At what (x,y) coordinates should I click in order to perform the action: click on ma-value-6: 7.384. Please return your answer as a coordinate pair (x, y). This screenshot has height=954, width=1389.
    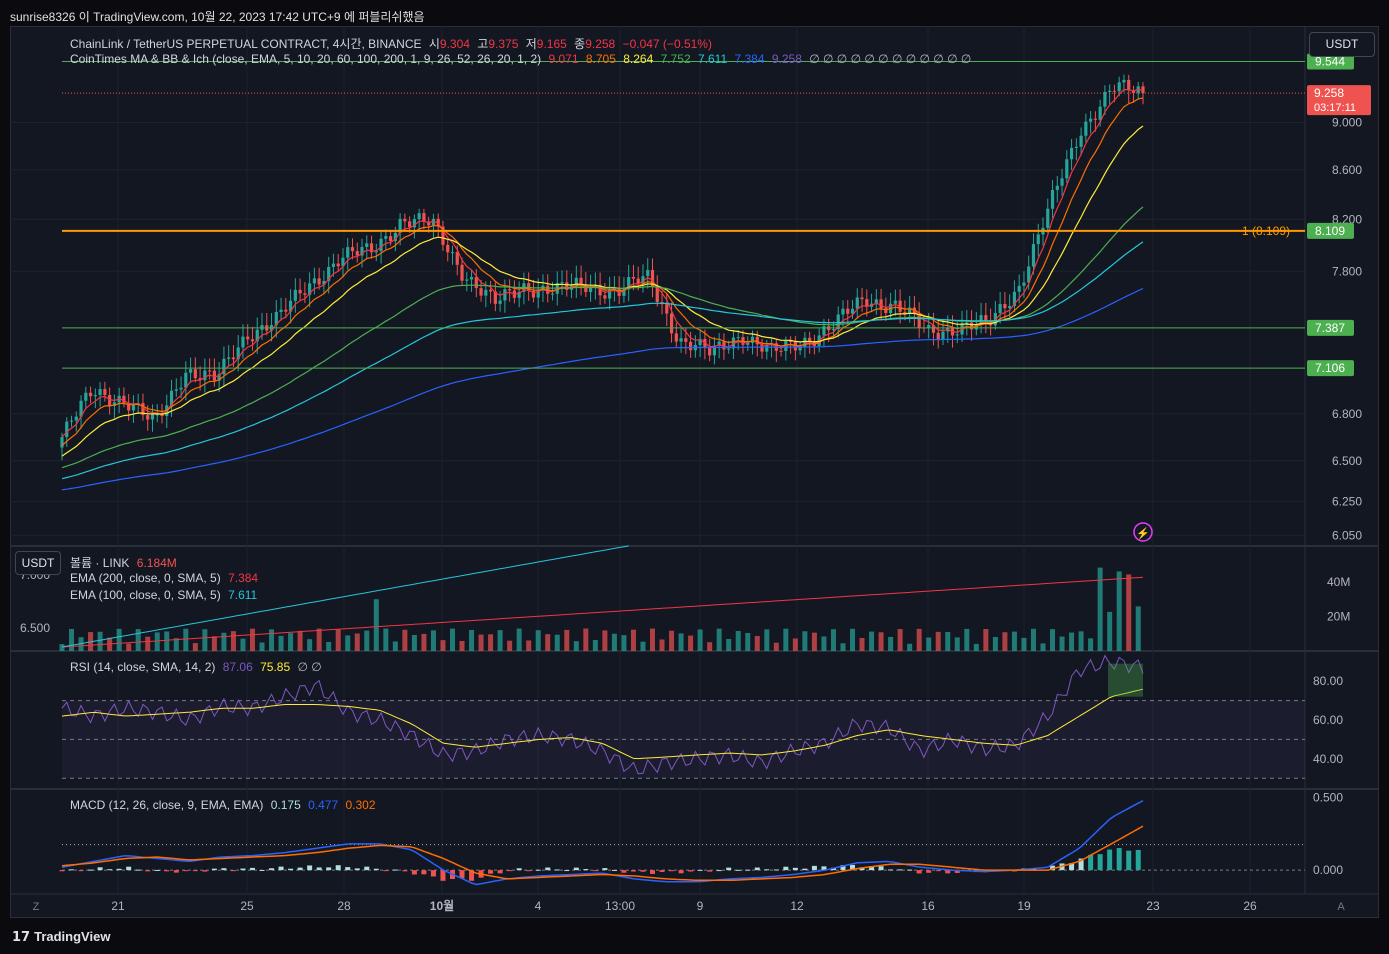
    Looking at the image, I should click on (749, 59).